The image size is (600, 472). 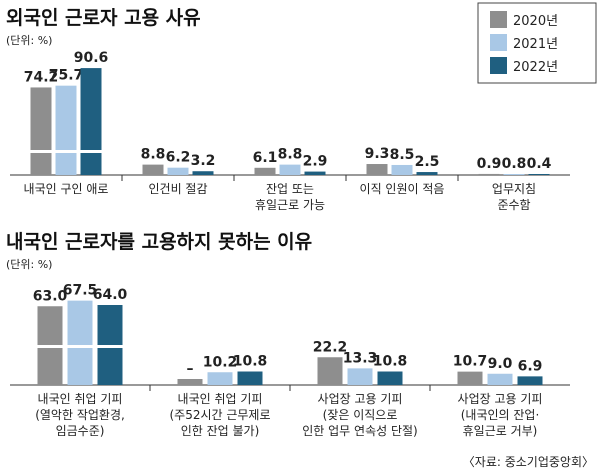 What do you see at coordinates (220, 362) in the screenshot?
I see `value-label-2021-1: 10.2` at bounding box center [220, 362].